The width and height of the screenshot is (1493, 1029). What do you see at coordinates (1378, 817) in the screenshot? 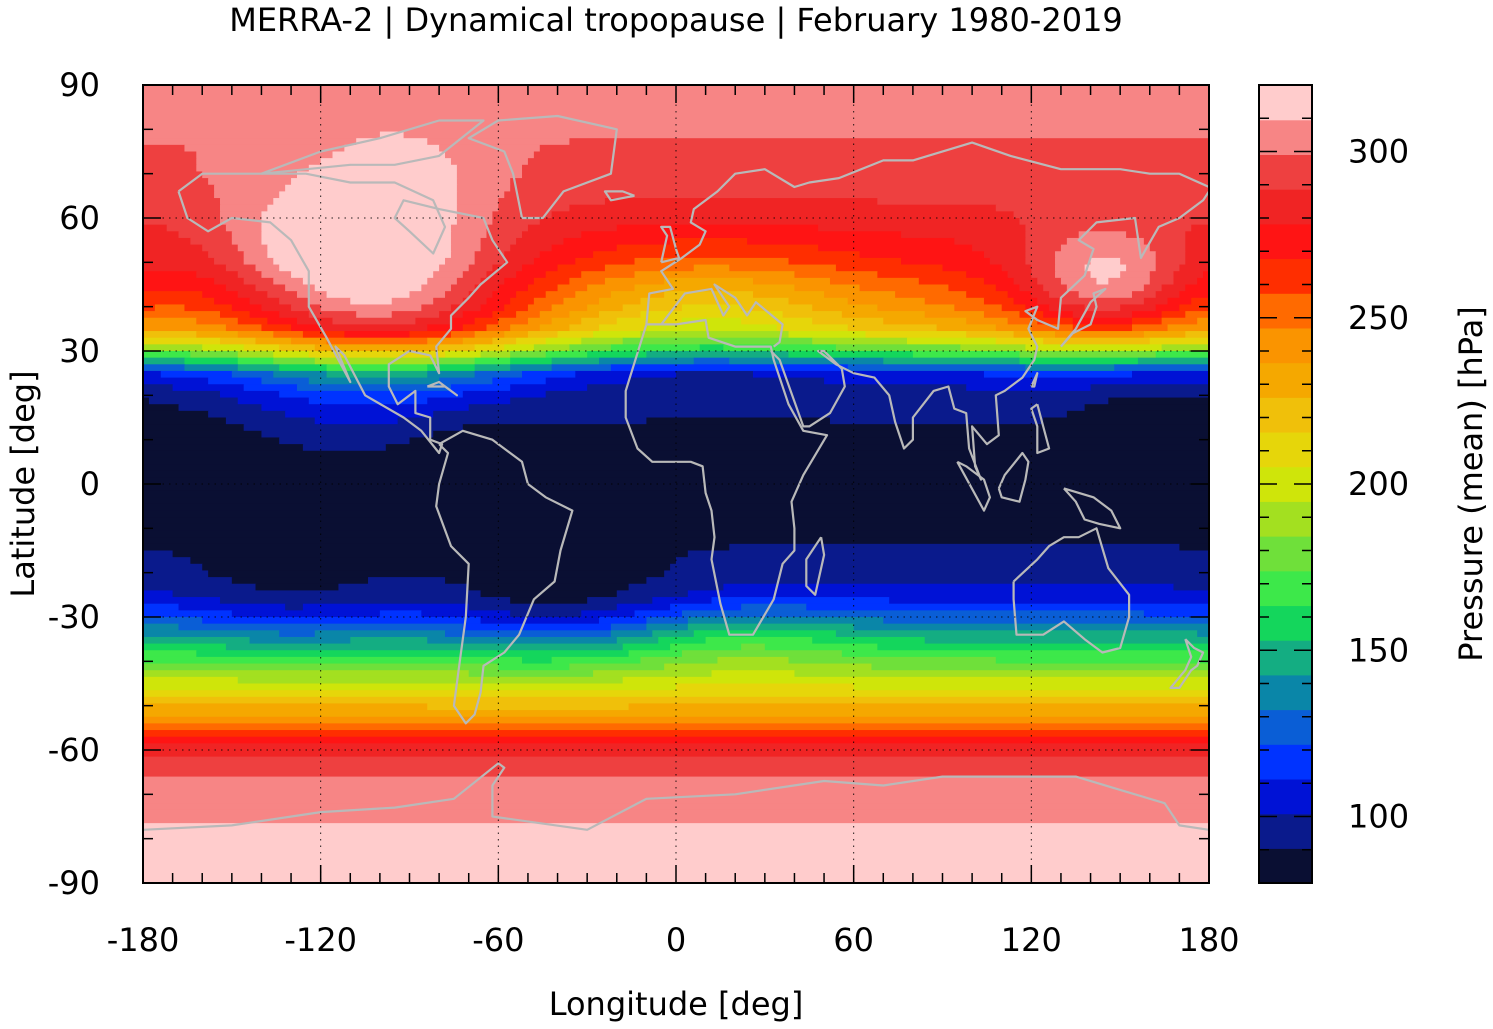
I see `colorbar-tick-label: 100` at bounding box center [1378, 817].